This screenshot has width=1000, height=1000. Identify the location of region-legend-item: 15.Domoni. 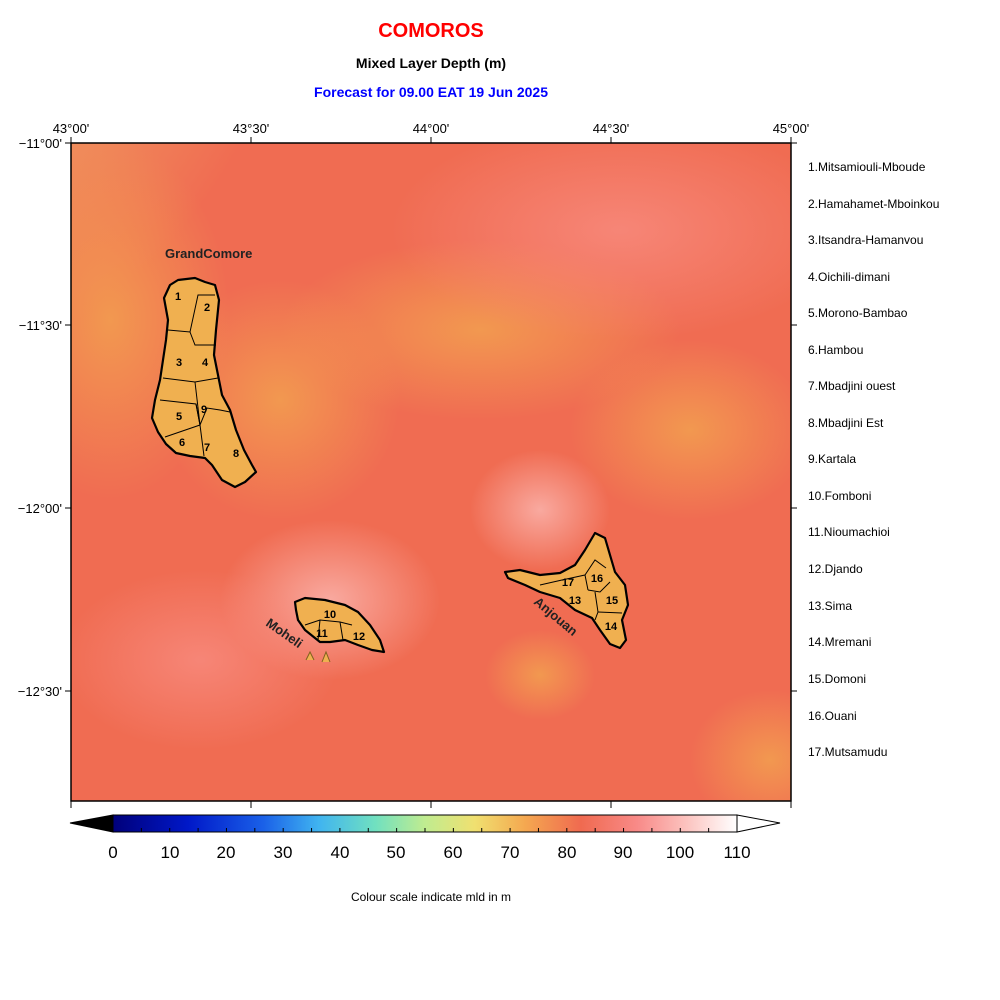
(837, 679).